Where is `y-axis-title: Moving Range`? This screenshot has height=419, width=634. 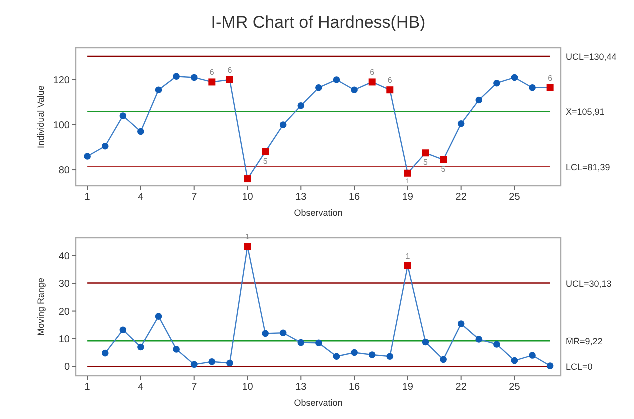
y-axis-title: Moving Range is located at coordinates (41, 307).